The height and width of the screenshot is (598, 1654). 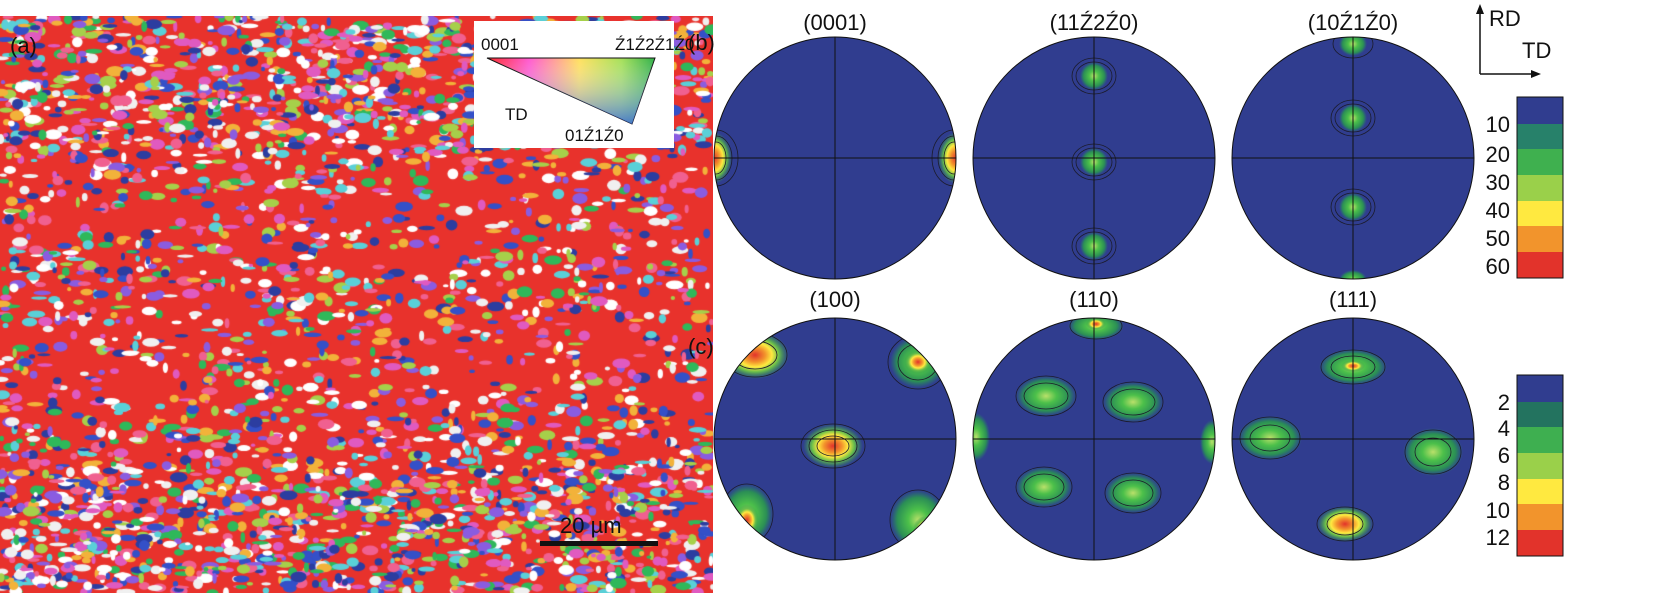 I want to click on colorbar-b-tick: 10, so click(x=1498, y=124).